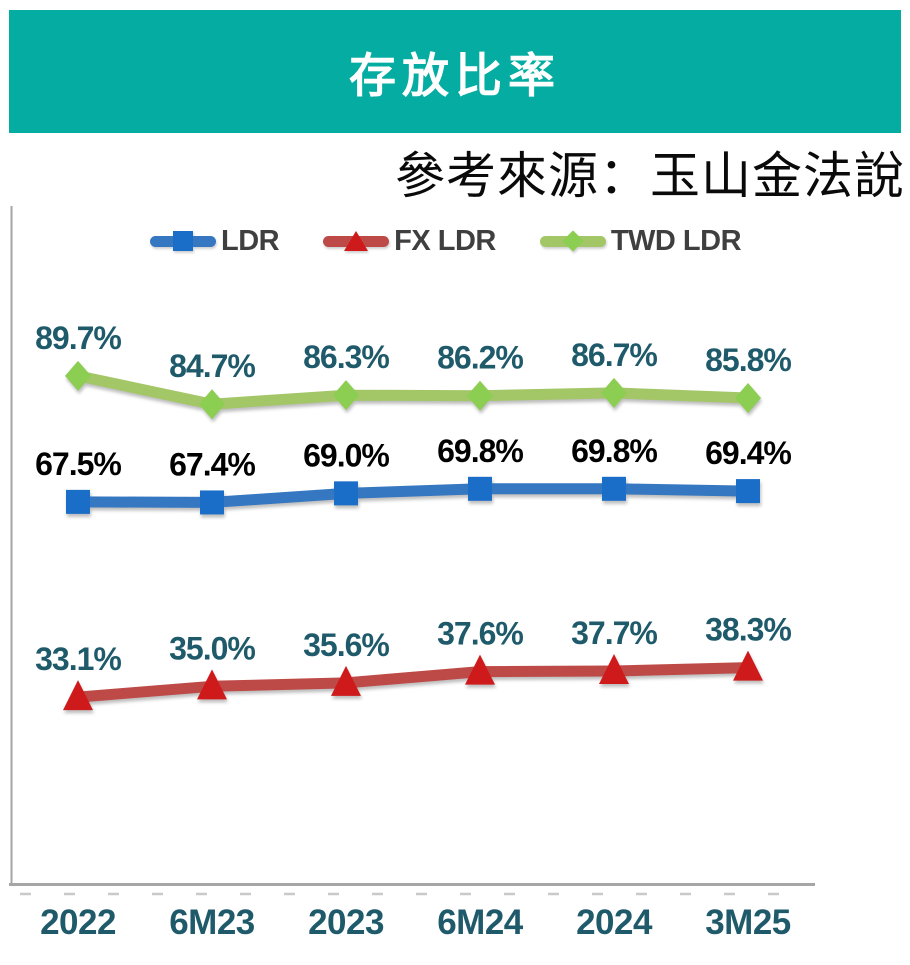  I want to click on chart-title: 存放比率, so click(455, 75).